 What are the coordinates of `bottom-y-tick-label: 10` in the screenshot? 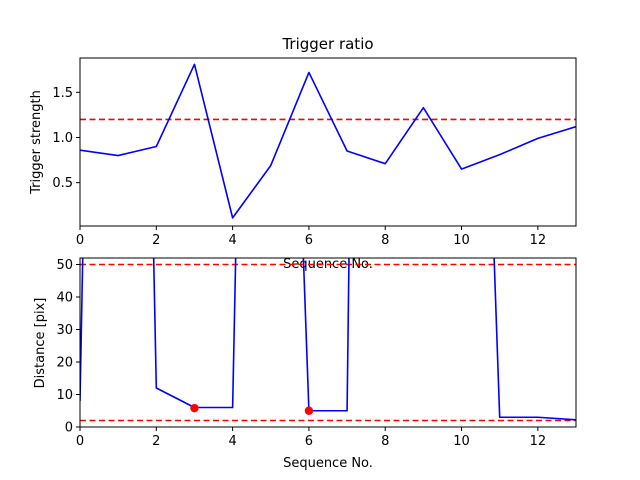 It's located at (64, 395).